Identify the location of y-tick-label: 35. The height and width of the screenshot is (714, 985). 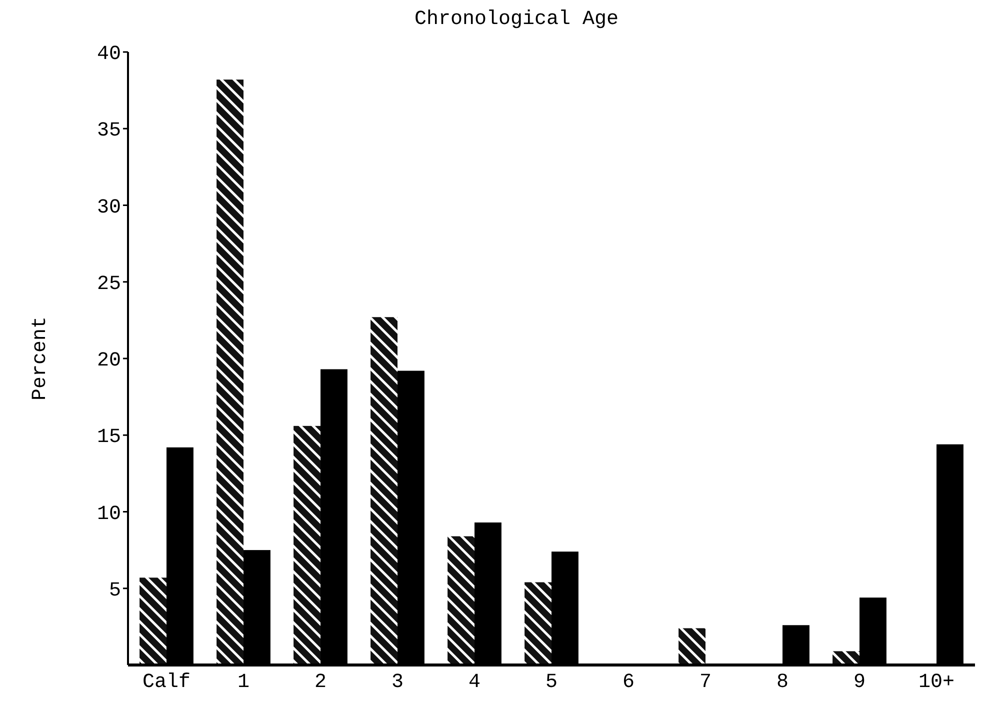
(108, 131).